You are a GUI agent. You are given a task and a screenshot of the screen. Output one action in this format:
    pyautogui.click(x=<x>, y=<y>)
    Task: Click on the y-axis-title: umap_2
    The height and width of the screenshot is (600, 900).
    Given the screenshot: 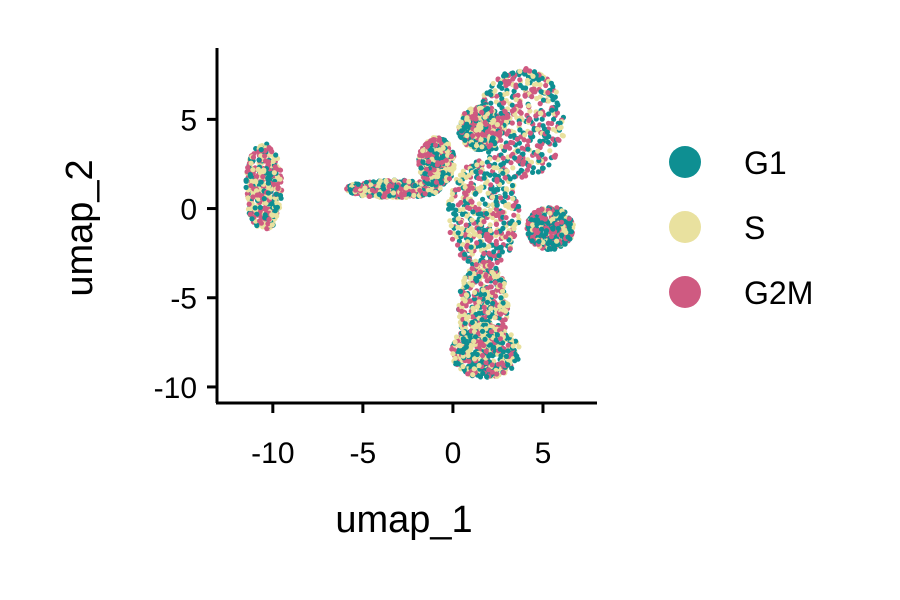 What is the action you would take?
    pyautogui.click(x=80, y=227)
    